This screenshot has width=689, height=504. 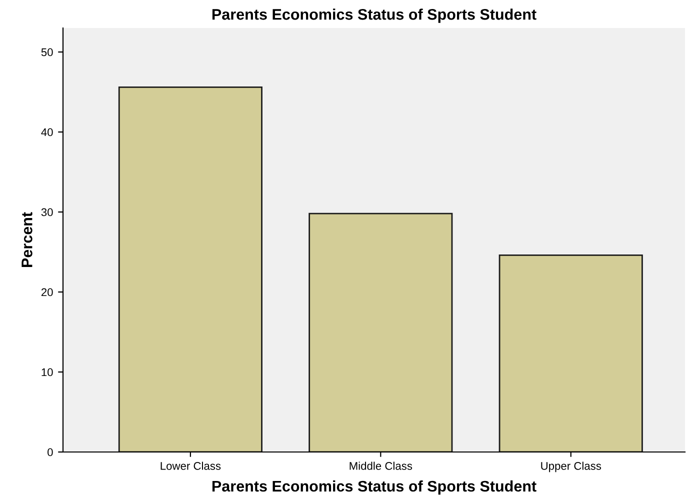 I want to click on y-tick-label: 10, so click(x=47, y=372).